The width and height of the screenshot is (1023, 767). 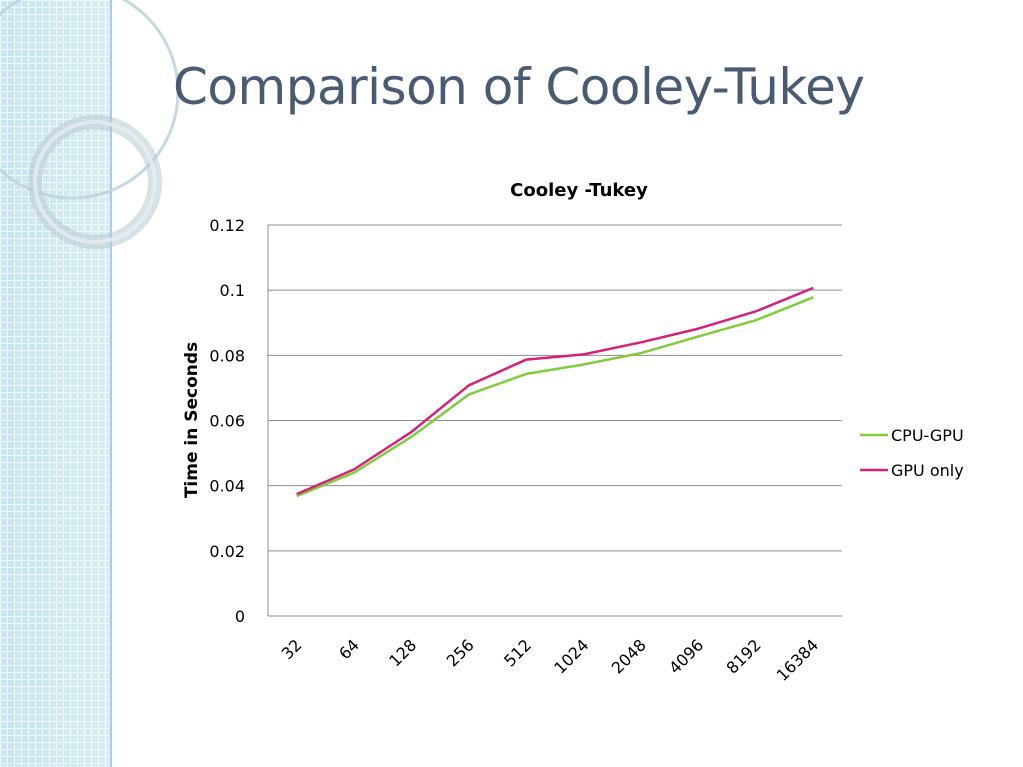 I want to click on legend-label: CPU-GPU, so click(x=927, y=435).